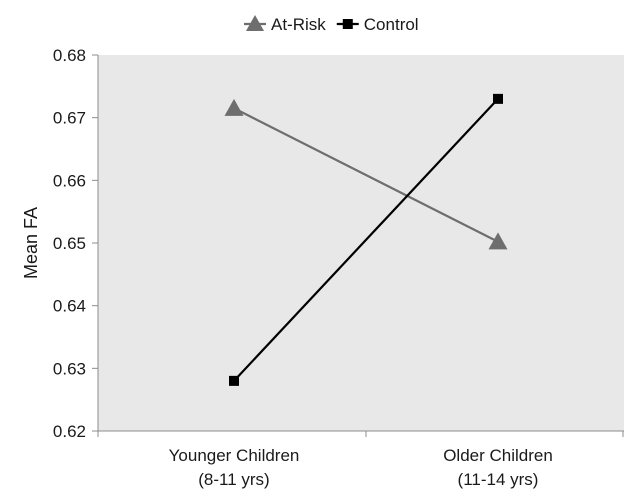 This screenshot has width=624, height=489. What do you see at coordinates (331, 24) in the screenshot?
I see `legend: At-Risk Control` at bounding box center [331, 24].